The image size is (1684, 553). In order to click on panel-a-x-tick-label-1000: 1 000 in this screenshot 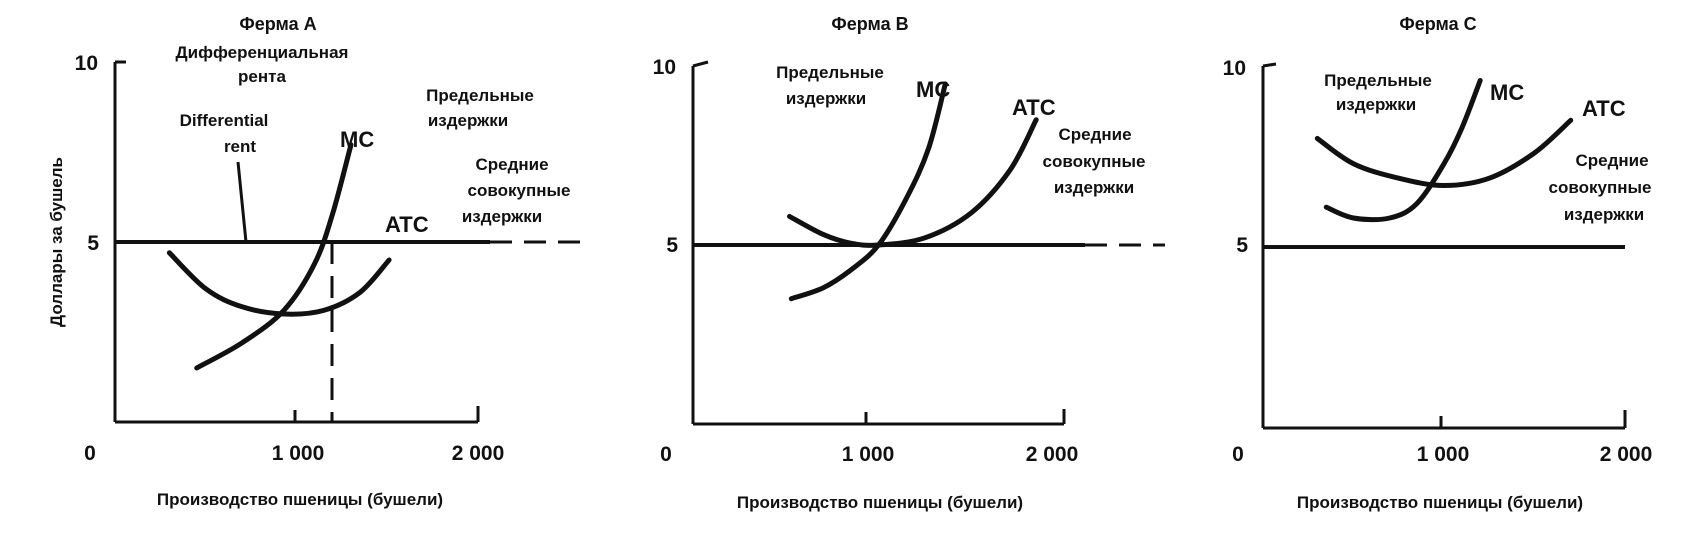, I will do `click(298, 453)`.